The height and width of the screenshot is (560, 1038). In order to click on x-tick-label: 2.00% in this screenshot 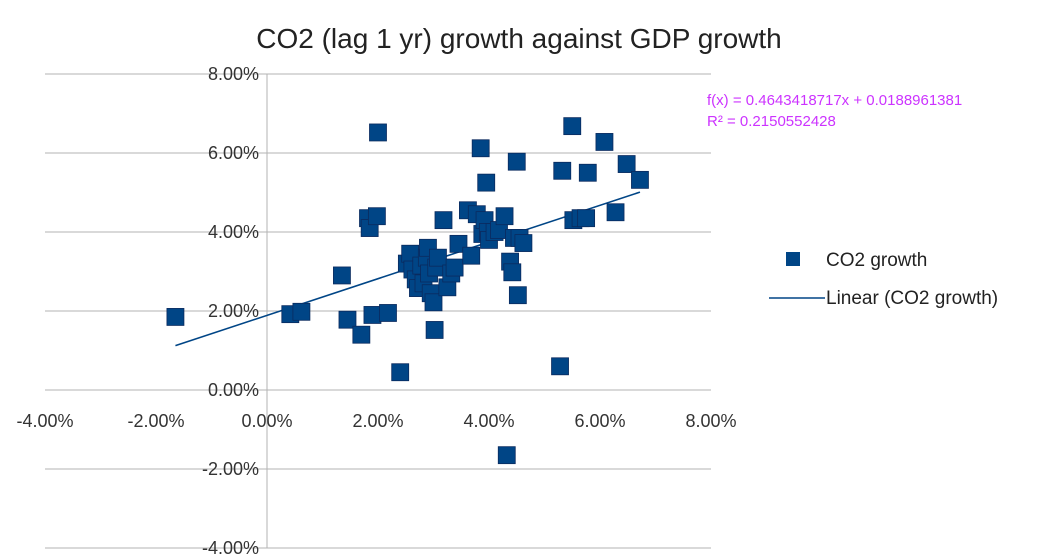, I will do `click(377, 421)`.